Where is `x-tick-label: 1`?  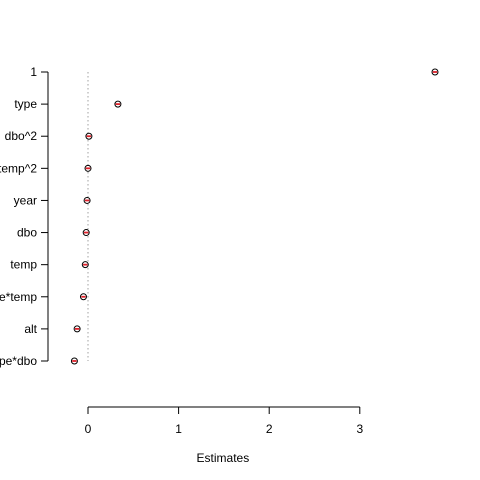
x-tick-label: 1 is located at coordinates (178, 429).